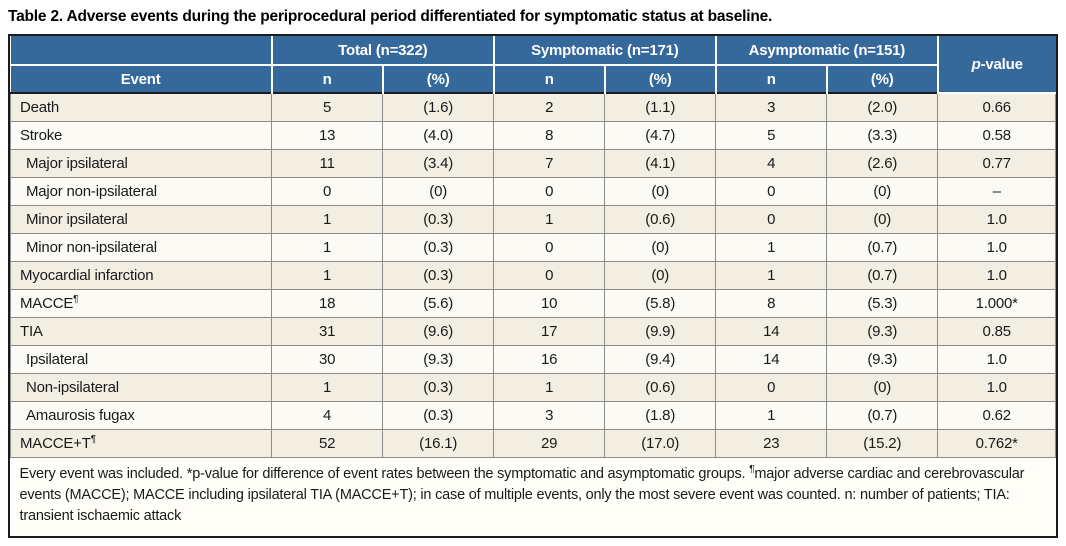 Image resolution: width=1066 pixels, height=546 pixels. What do you see at coordinates (327, 163) in the screenshot?
I see `total-n-cell: 11` at bounding box center [327, 163].